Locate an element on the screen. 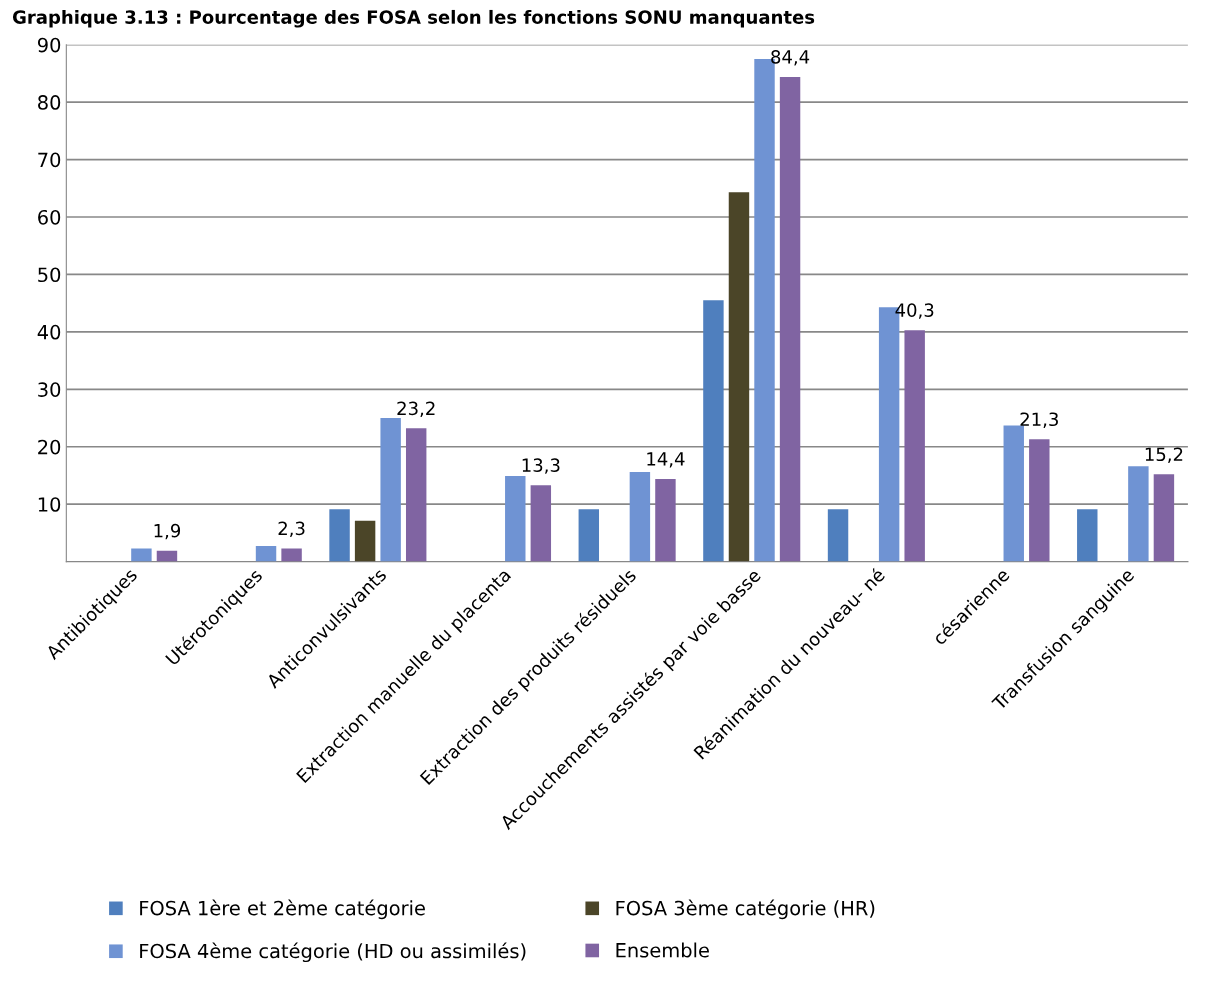 Image resolution: width=1206 pixels, height=994 pixels. data-label: 15,2 is located at coordinates (1164, 455).